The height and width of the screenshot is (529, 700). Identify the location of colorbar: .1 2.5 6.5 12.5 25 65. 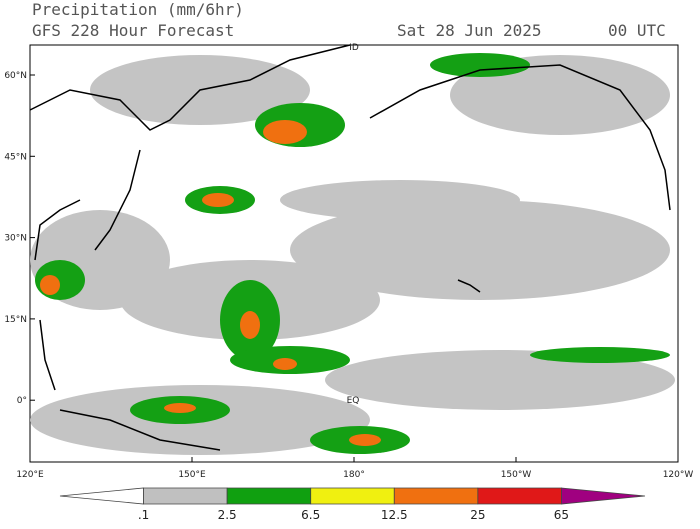
(352, 504).